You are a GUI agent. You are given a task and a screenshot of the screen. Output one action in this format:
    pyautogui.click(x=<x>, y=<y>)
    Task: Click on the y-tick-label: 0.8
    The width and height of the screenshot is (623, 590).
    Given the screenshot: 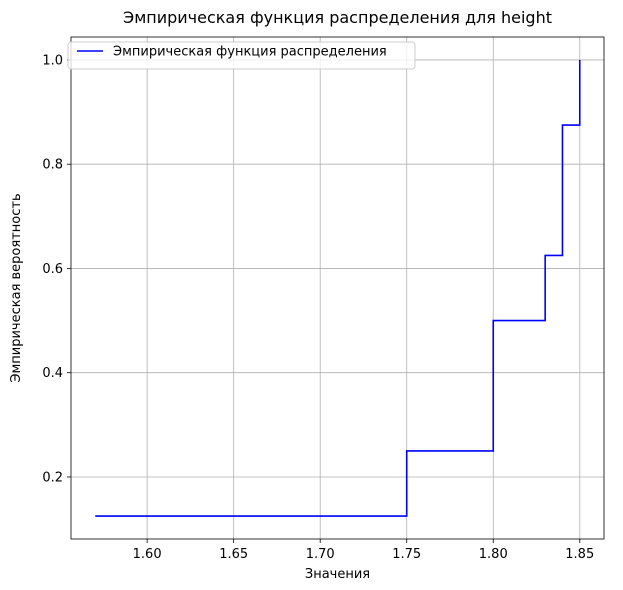 What is the action you would take?
    pyautogui.click(x=52, y=165)
    